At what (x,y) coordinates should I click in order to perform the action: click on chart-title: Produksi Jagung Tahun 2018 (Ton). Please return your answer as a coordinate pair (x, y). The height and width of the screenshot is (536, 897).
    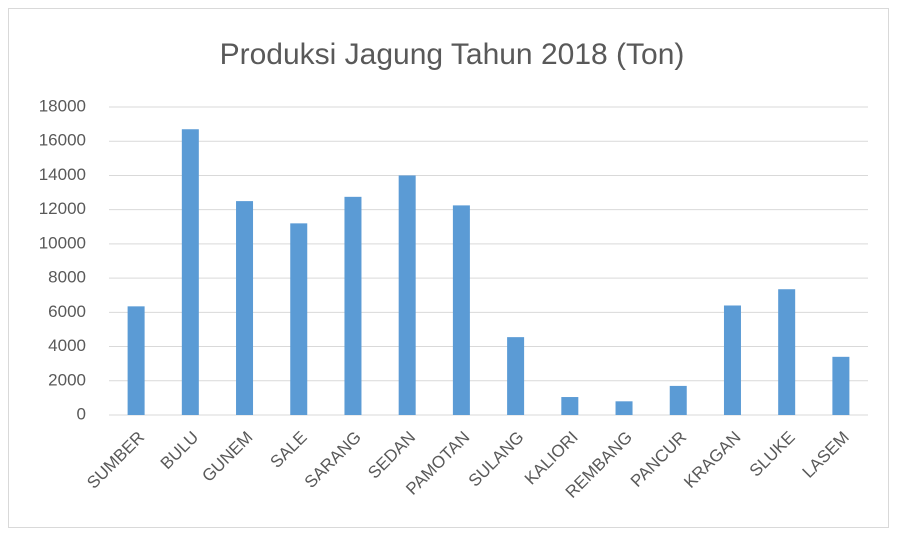
    Looking at the image, I should click on (452, 54).